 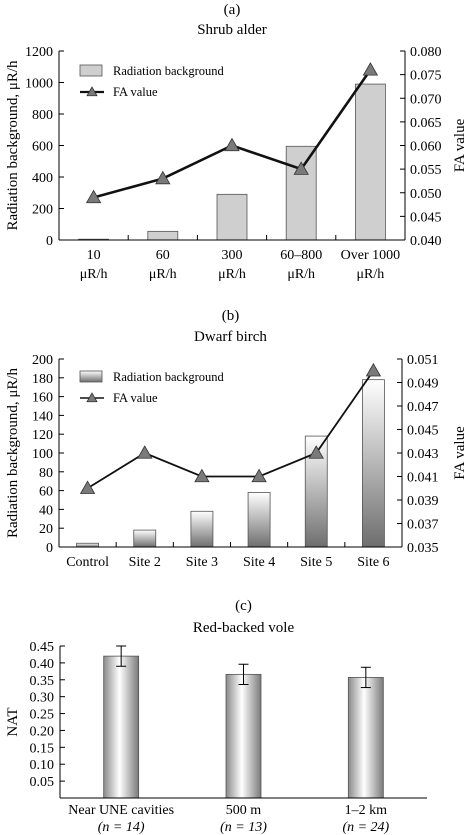 I want to click on y-tick-label: 0.15, so click(x=42, y=748).